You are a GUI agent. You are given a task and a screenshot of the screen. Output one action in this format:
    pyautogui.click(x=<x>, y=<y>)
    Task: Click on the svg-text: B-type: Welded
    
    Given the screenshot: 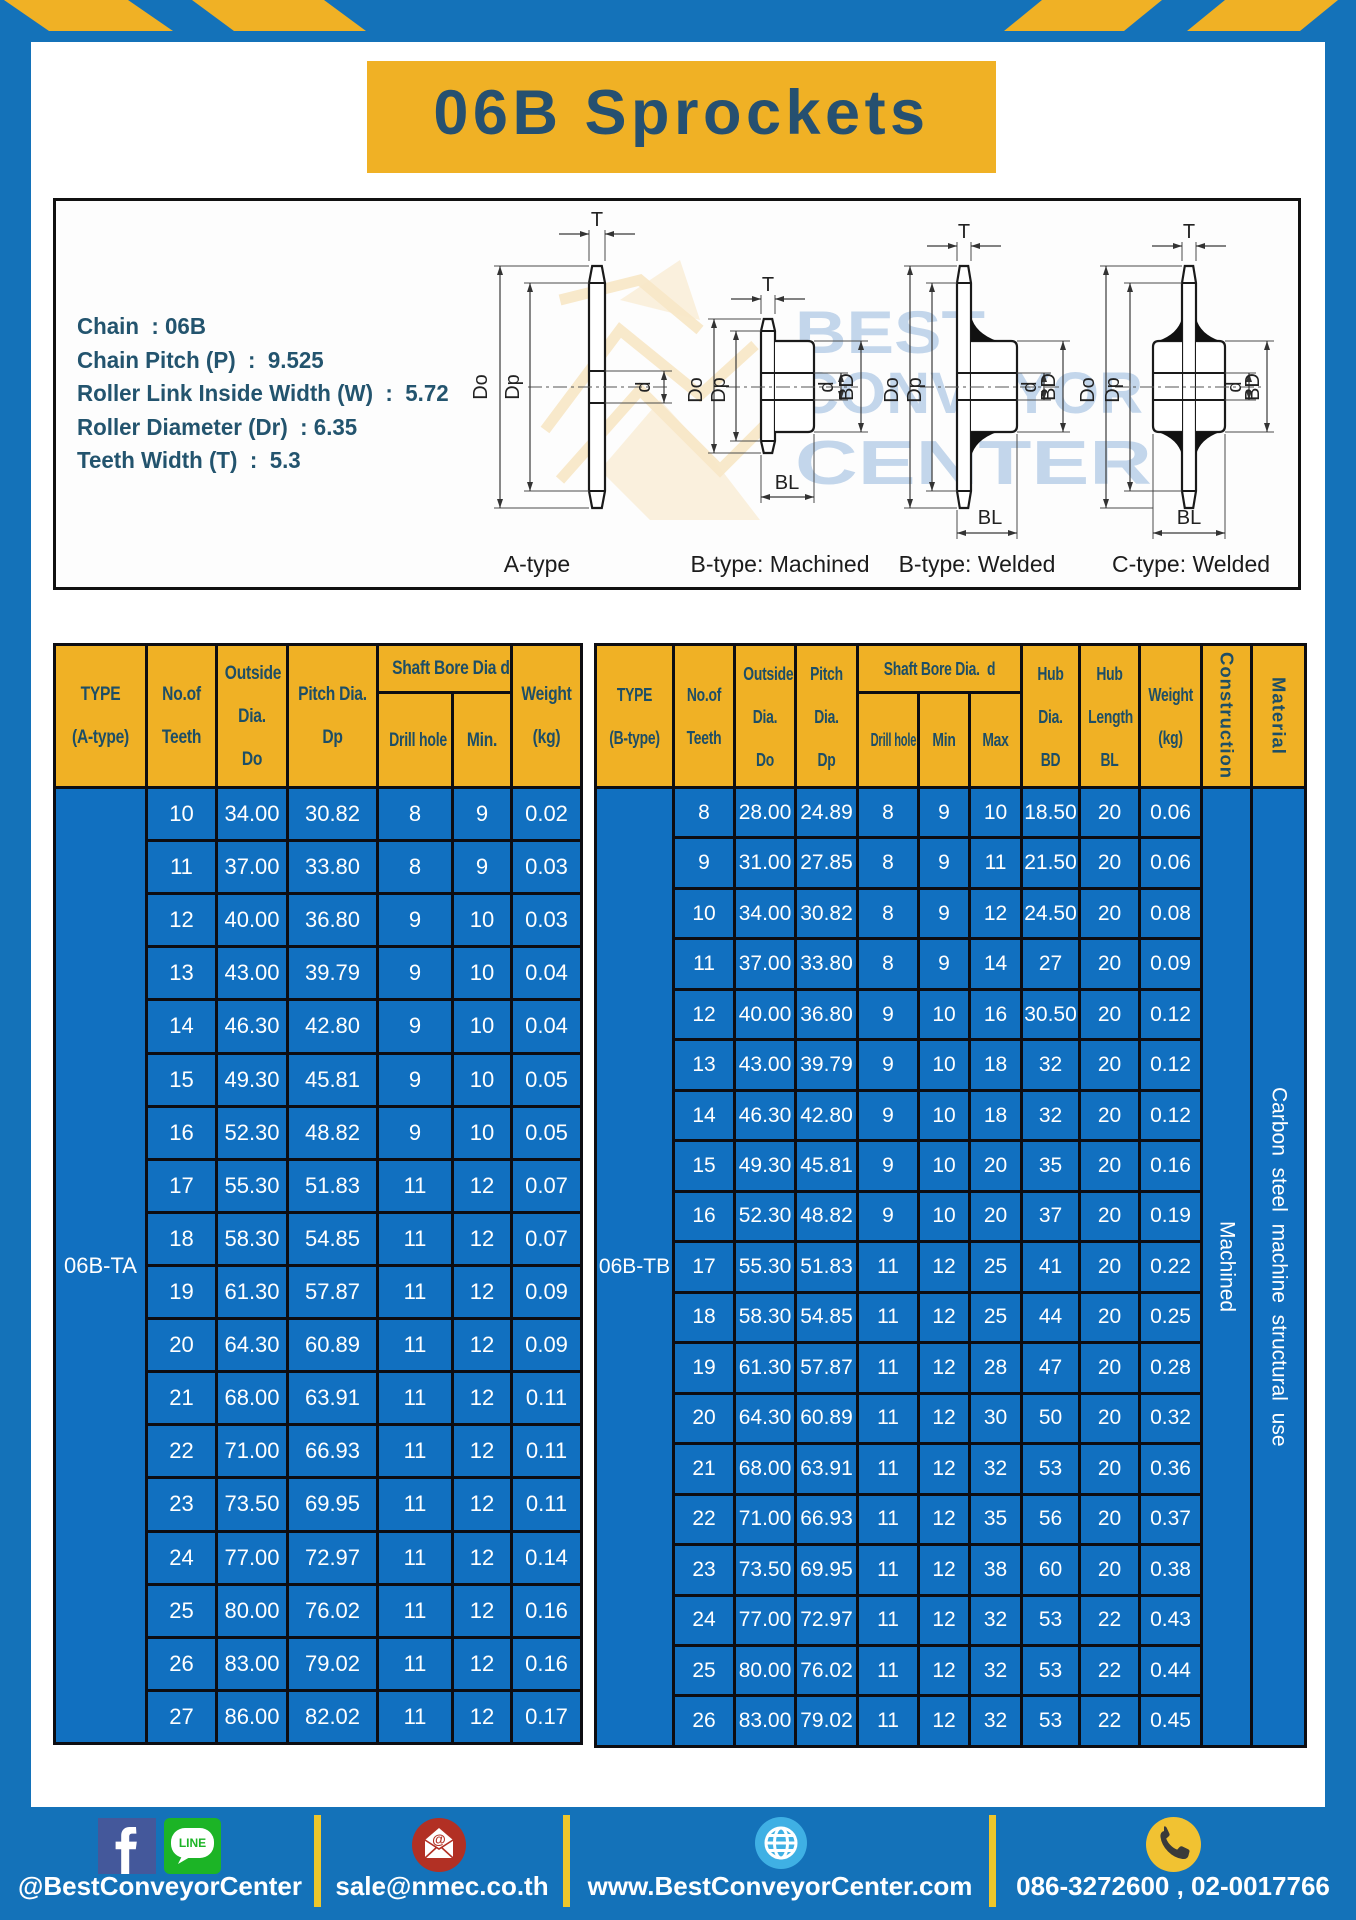 What is the action you would take?
    pyautogui.click(x=977, y=564)
    